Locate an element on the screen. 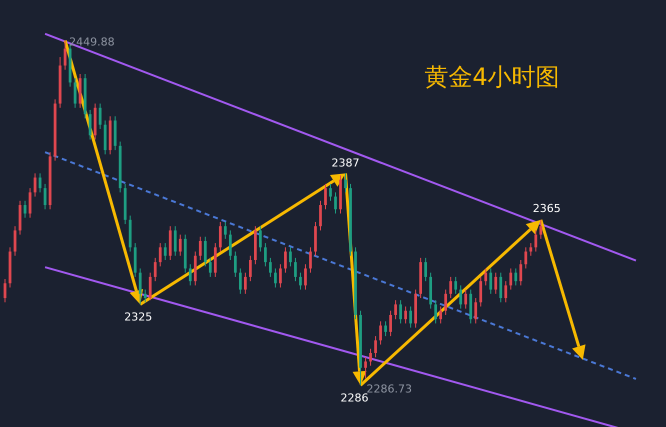 The width and height of the screenshot is (666, 427). annotation: 2286 is located at coordinates (354, 397).